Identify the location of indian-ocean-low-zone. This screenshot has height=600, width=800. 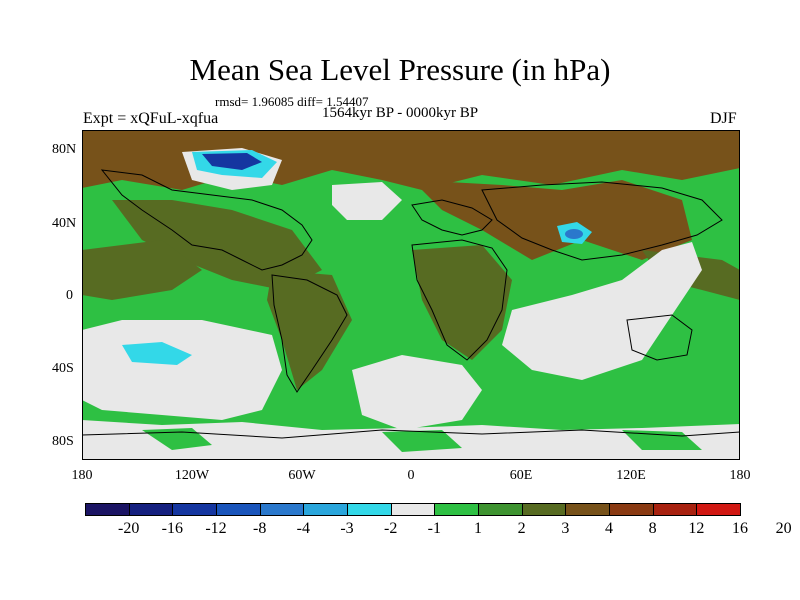
(602, 311).